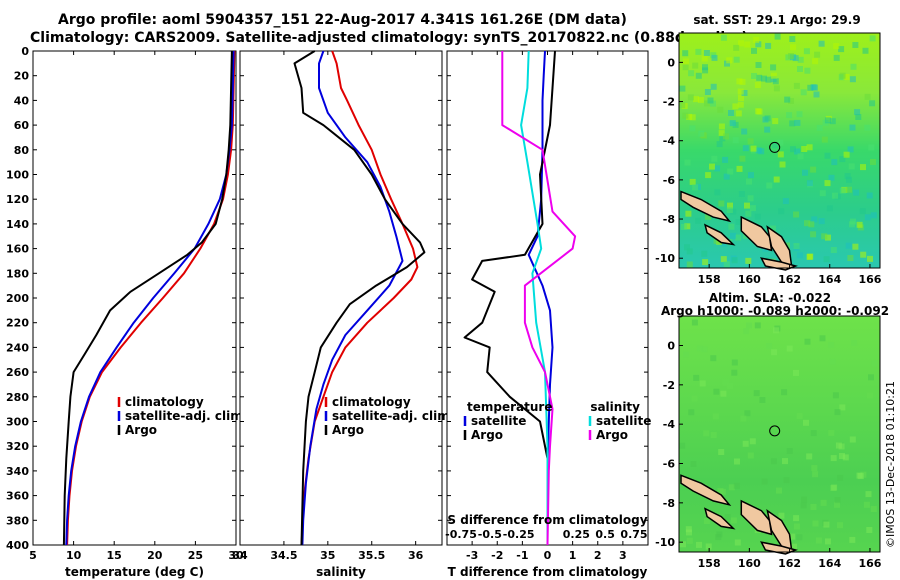 This screenshot has height=580, width=900. Describe the element at coordinates (164, 402) in the screenshot. I see `legend-label: climatology` at that location.